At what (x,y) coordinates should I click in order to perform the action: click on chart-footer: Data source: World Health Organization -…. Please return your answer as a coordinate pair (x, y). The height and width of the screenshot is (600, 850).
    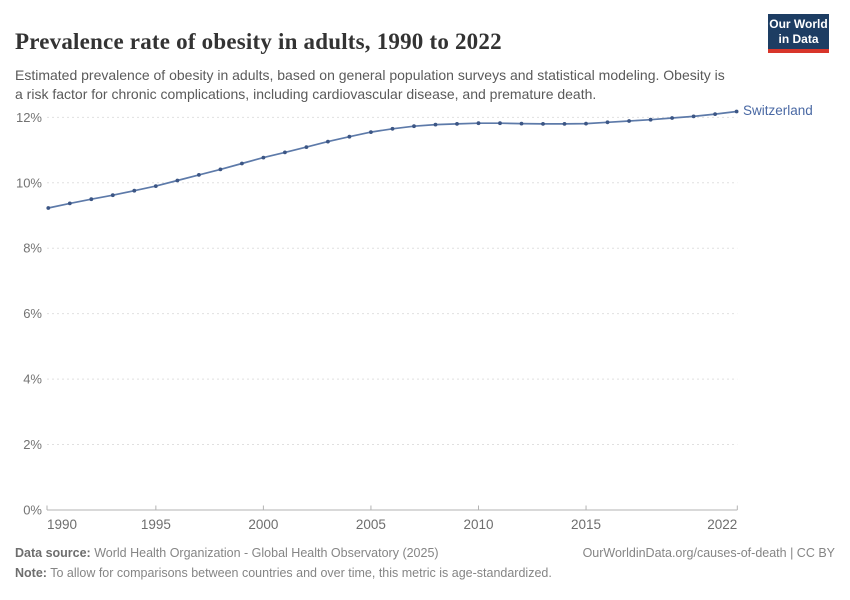
    Looking at the image, I should click on (425, 563).